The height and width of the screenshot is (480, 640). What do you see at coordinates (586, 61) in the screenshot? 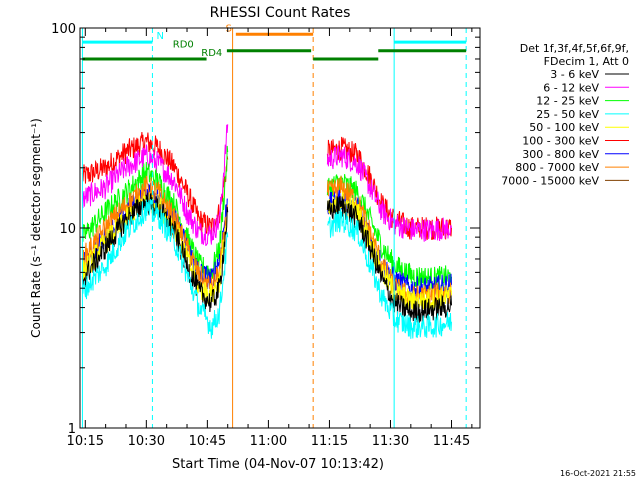
I see `legend-header-1: FDecim 1, Att 0` at bounding box center [586, 61].